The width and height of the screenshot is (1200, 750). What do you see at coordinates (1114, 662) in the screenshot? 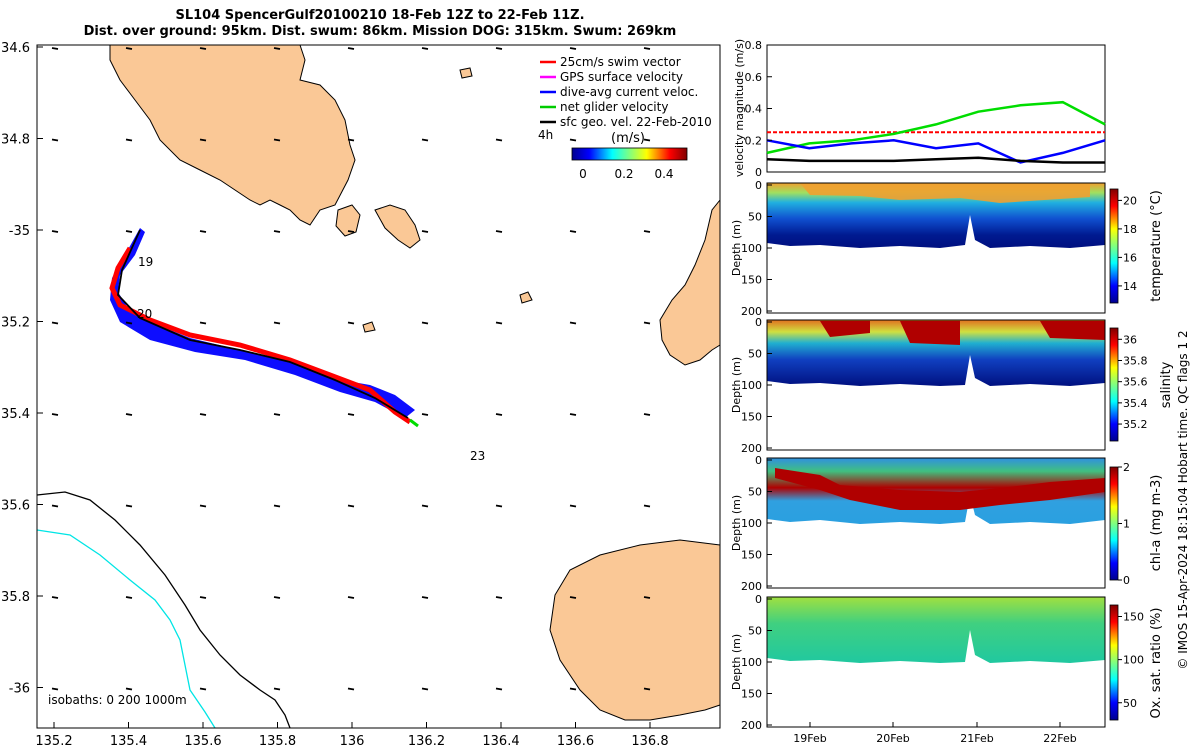
I see `oxygen-colorbar` at bounding box center [1114, 662].